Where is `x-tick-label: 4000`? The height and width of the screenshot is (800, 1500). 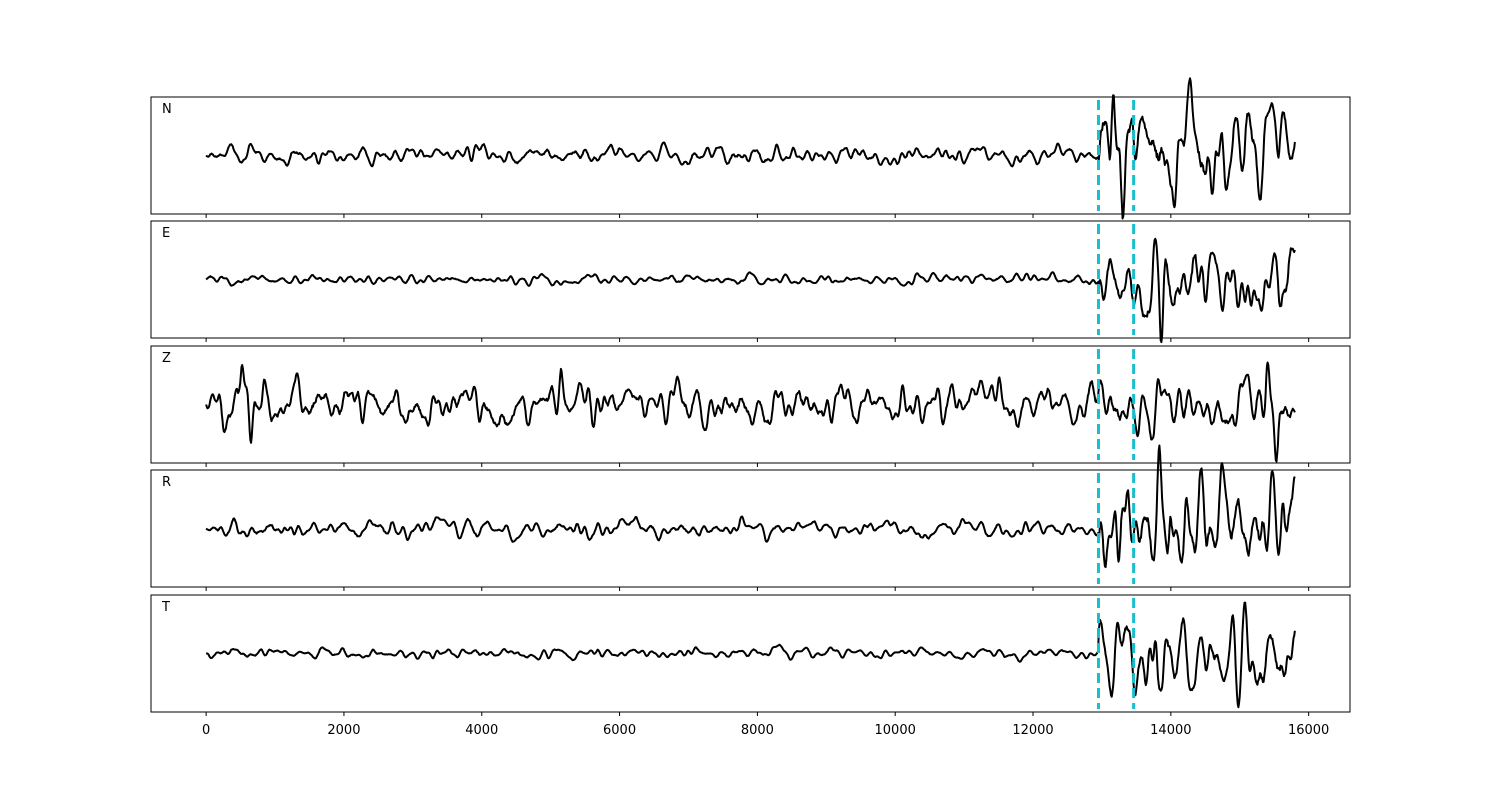
x-tick-label: 4000 is located at coordinates (481, 730).